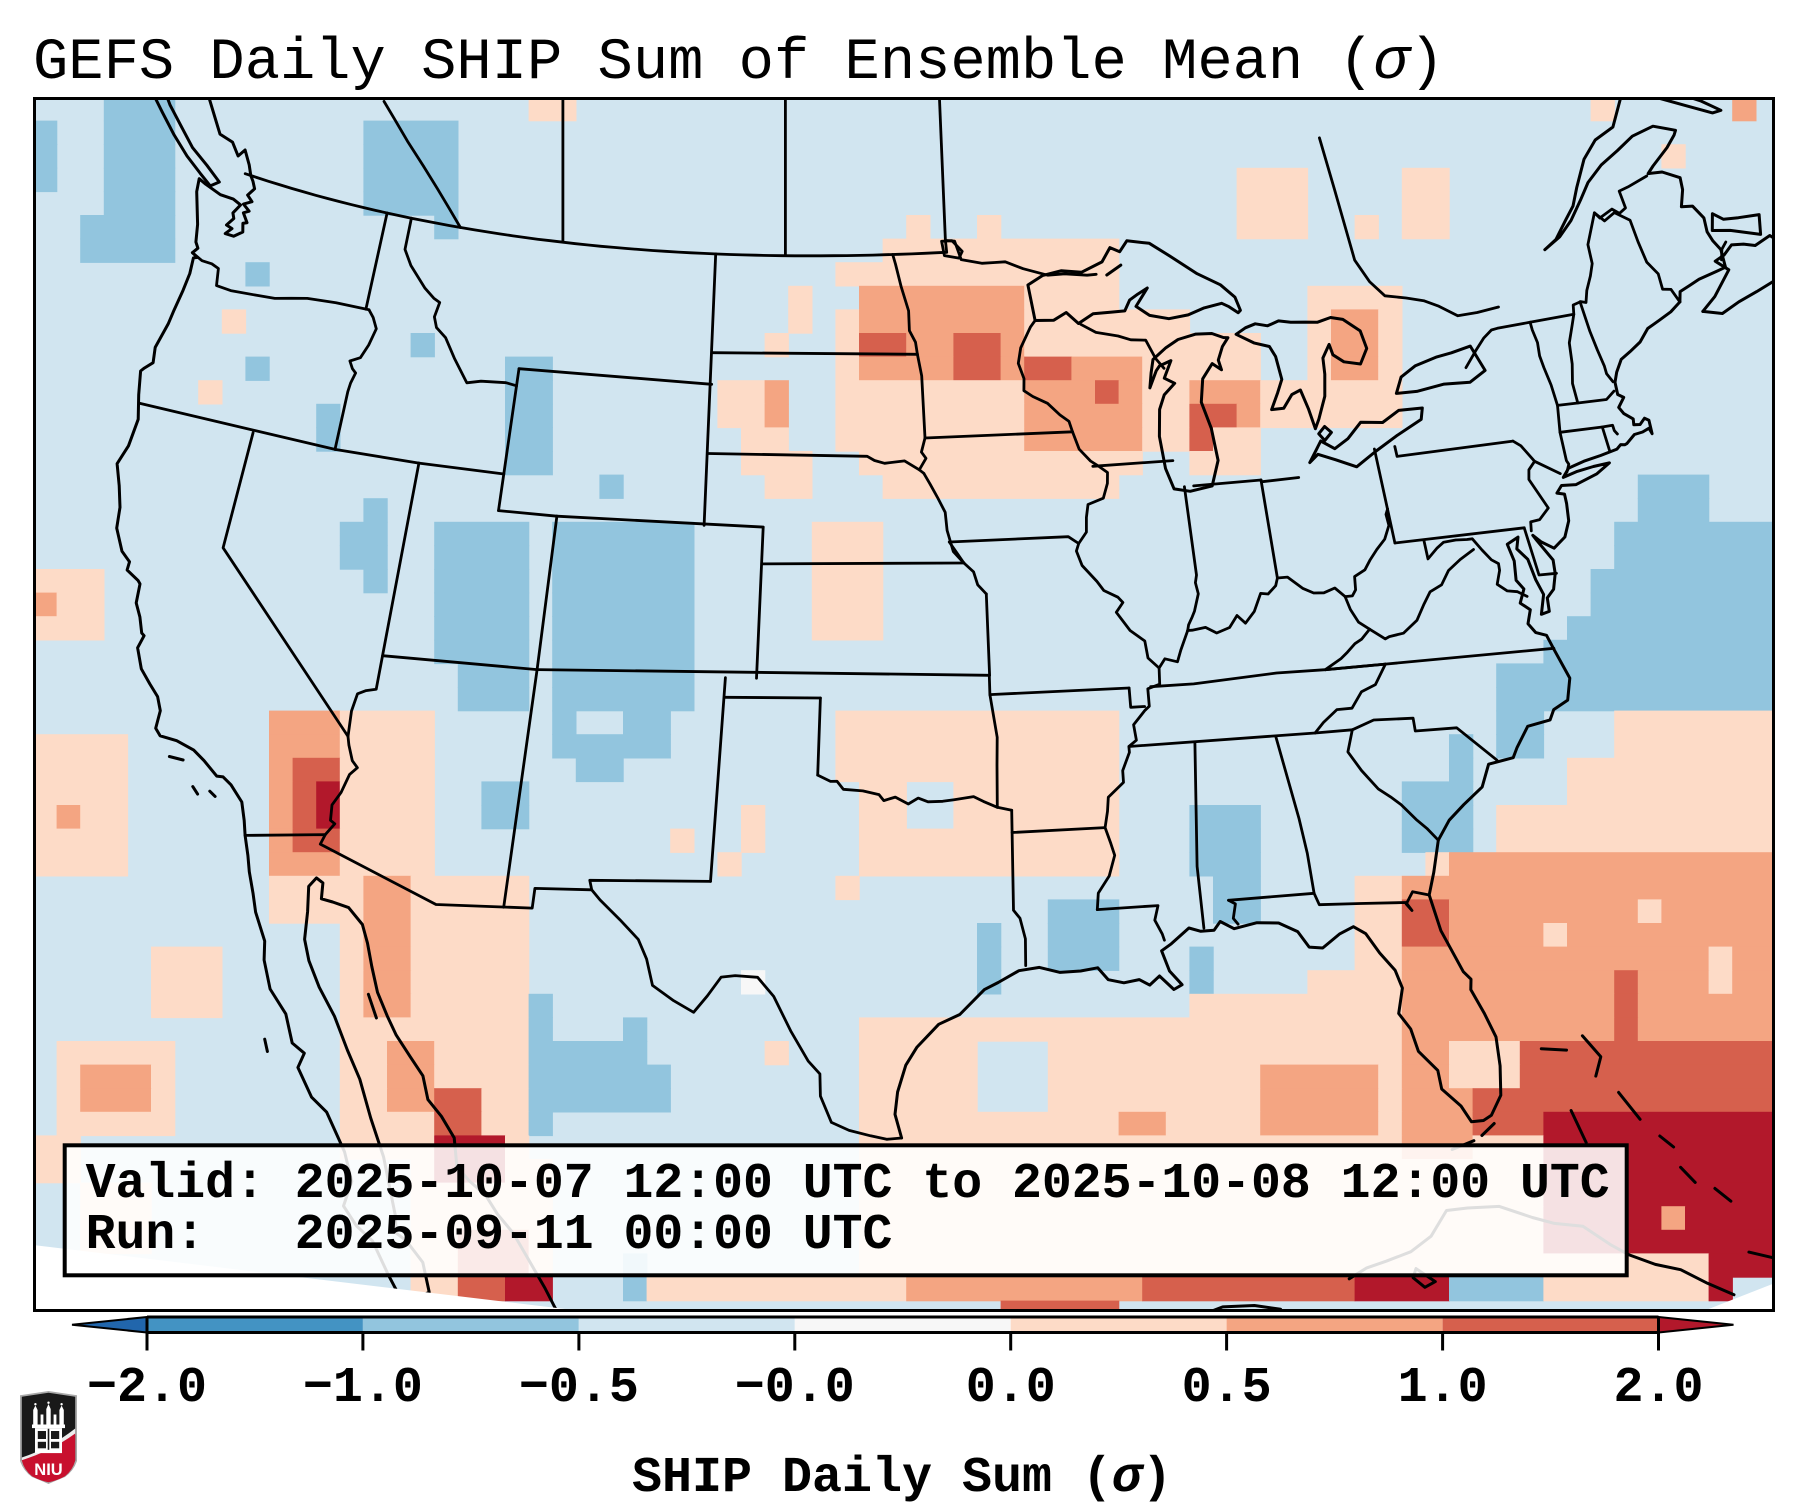 Image resolution: width=1803 pixels, height=1506 pixels. What do you see at coordinates (1658, 1388) in the screenshot?
I see `svg-text: 2.0` at bounding box center [1658, 1388].